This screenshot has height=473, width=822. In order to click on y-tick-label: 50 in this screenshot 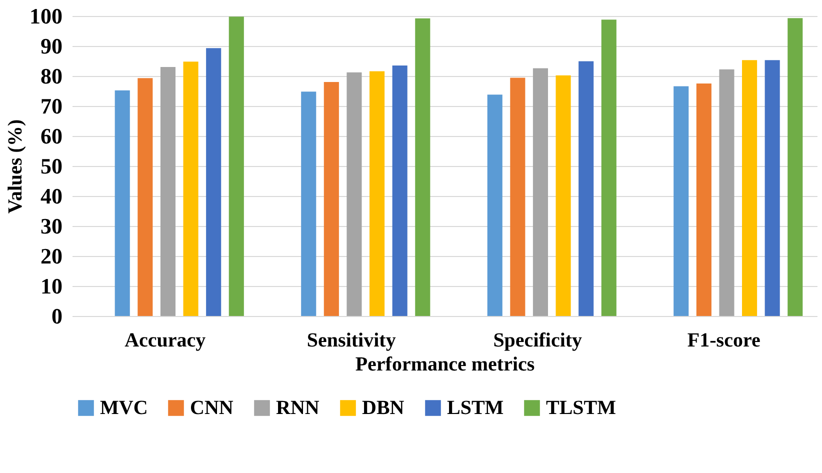, I will do `click(51, 166)`.